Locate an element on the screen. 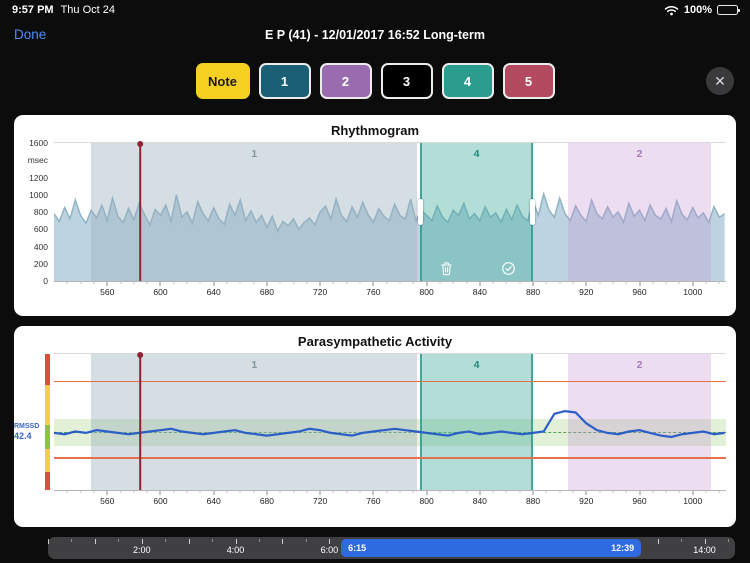 This screenshot has height=563, width=750. x-axis-label: 960 is located at coordinates (639, 291).